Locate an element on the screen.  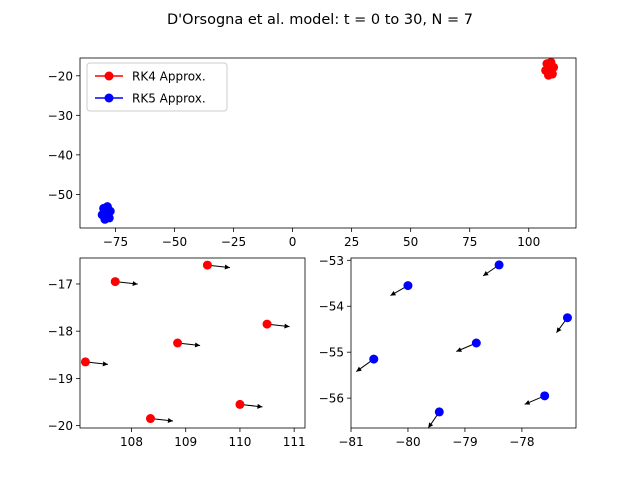
x-tick-label: −75 is located at coordinates (115, 242).